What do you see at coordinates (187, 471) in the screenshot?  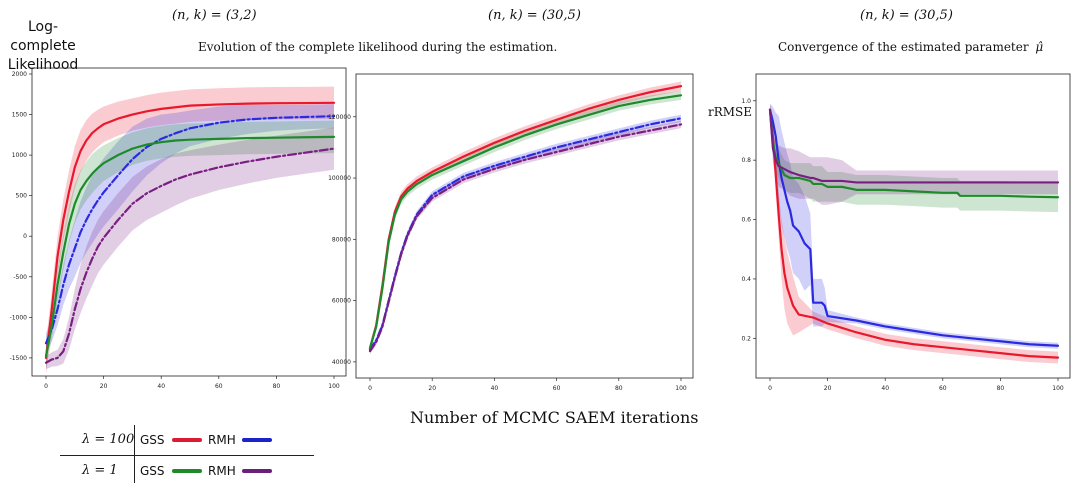 I see `legend-gss-1-line` at bounding box center [187, 471].